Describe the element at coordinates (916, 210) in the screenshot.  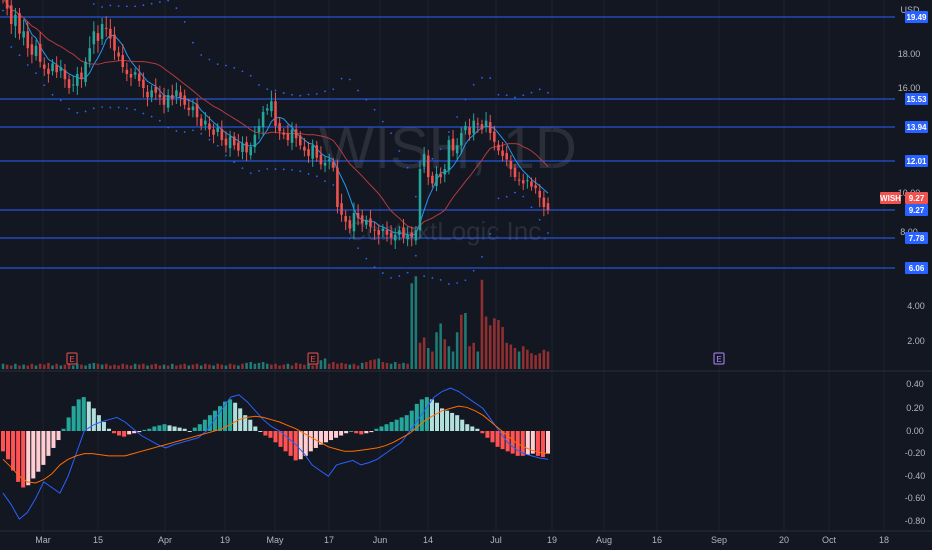
I see `level-price-tag: 9.27` at that location.